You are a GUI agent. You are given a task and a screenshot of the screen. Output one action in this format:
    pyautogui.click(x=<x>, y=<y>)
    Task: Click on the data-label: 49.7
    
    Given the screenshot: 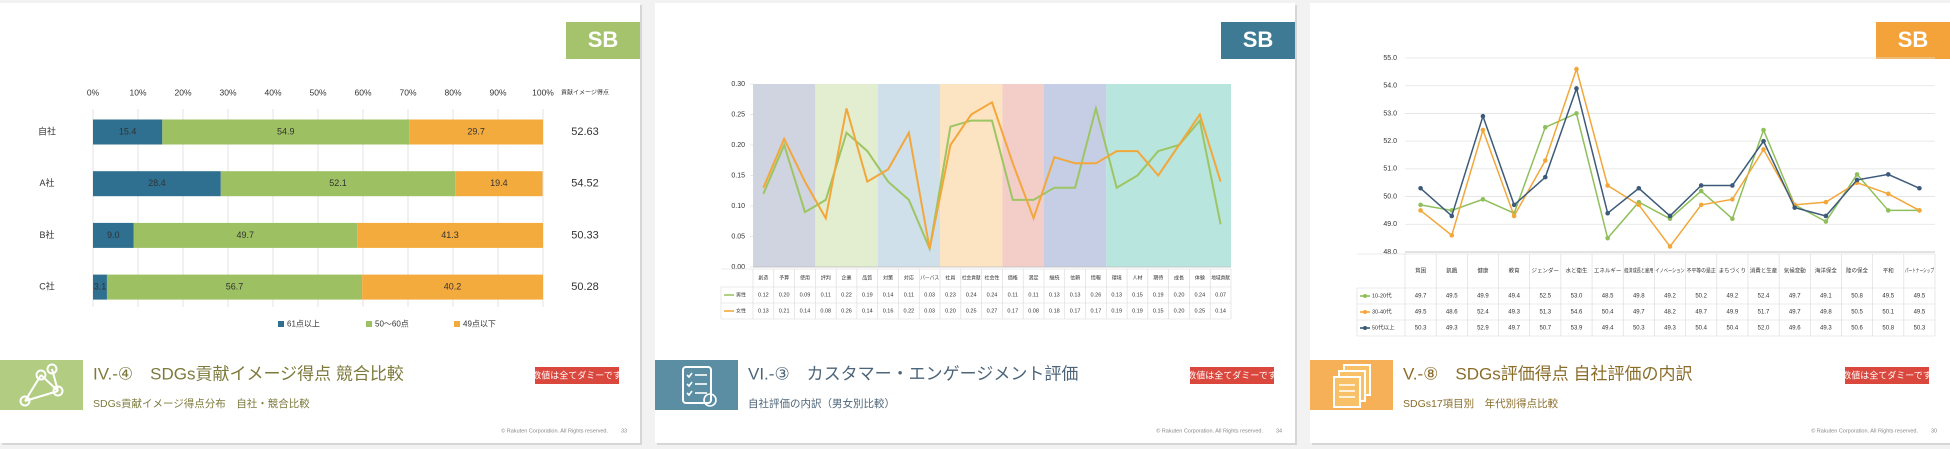 What is the action you would take?
    pyautogui.click(x=246, y=235)
    